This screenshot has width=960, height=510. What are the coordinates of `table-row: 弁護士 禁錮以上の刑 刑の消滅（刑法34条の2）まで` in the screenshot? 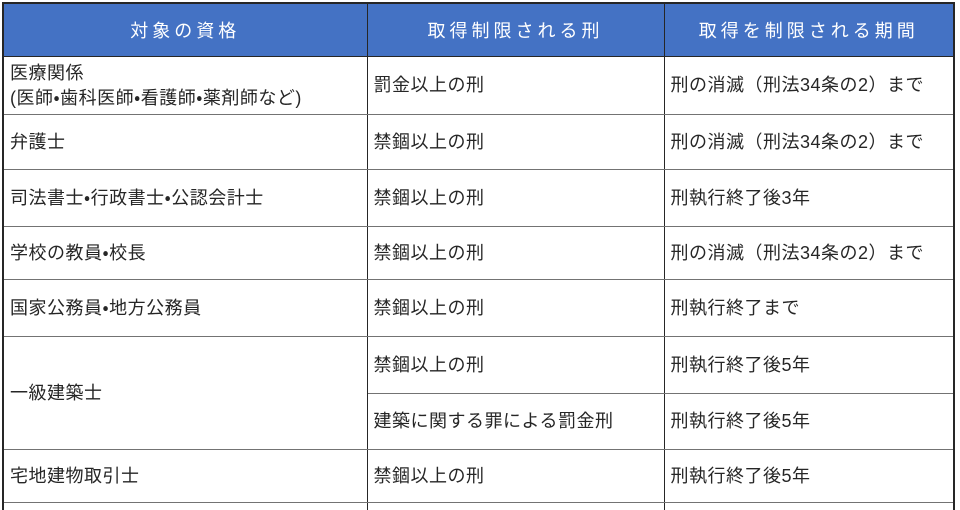 It's located at (478, 142).